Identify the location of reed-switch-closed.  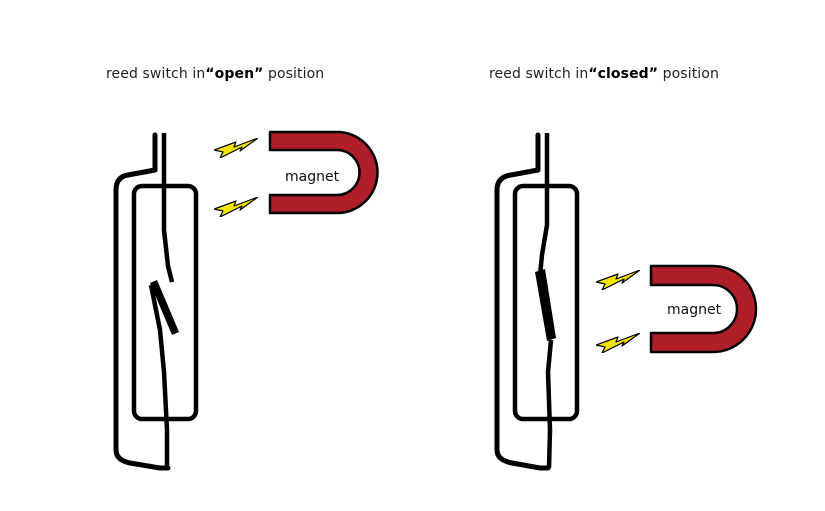
(537, 301).